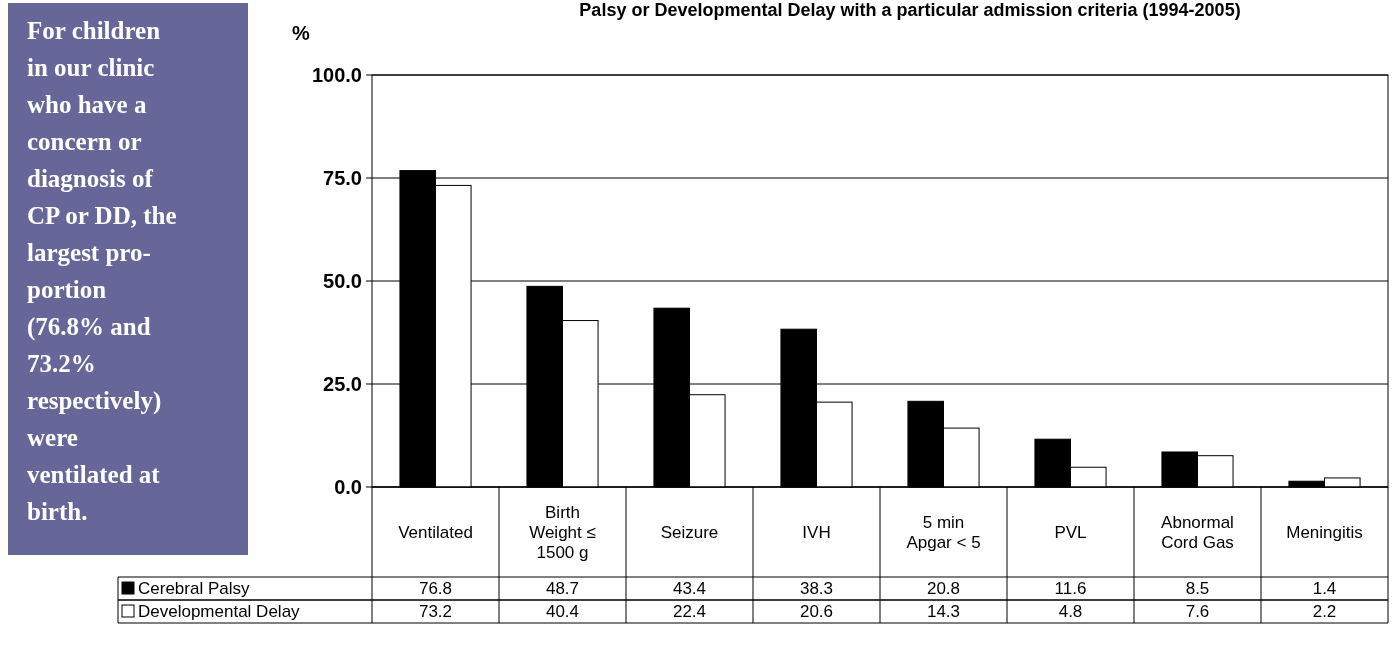 The width and height of the screenshot is (1393, 652). Describe the element at coordinates (1070, 532) in the screenshot. I see `x-tick-label: PVL` at that location.